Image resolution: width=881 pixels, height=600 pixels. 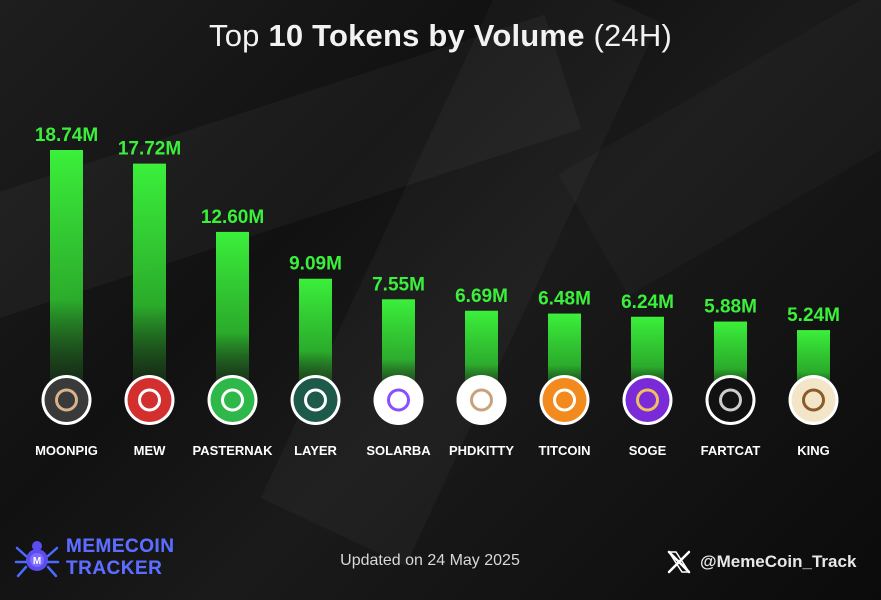 What do you see at coordinates (233, 450) in the screenshot?
I see `category-label: PASTERNAK` at bounding box center [233, 450].